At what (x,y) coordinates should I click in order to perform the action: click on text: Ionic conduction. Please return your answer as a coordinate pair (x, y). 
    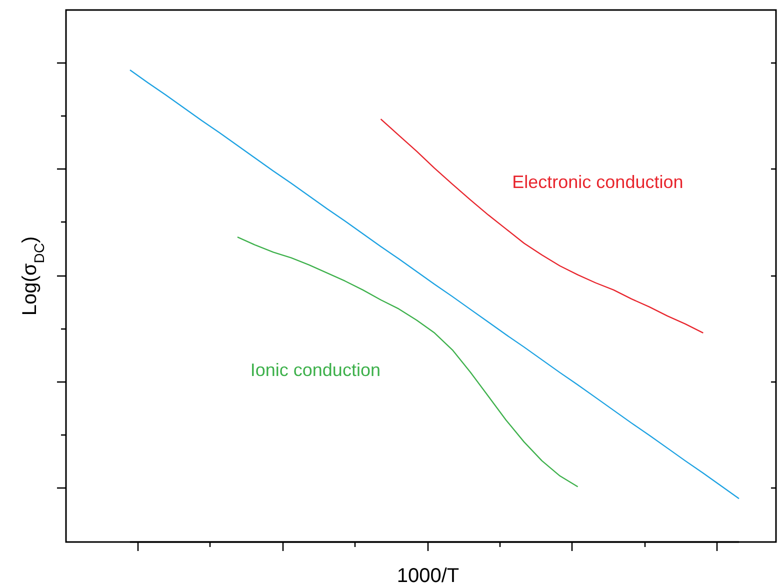
    Looking at the image, I should click on (315, 370).